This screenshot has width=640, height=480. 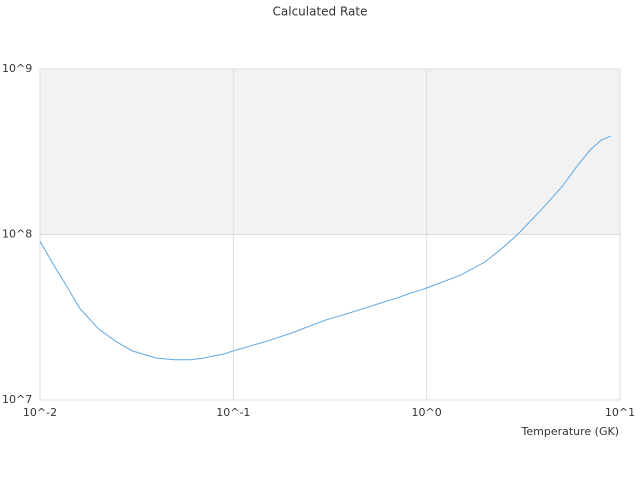 What do you see at coordinates (17, 234) in the screenshot?
I see `y-tick-label: 10^8` at bounding box center [17, 234].